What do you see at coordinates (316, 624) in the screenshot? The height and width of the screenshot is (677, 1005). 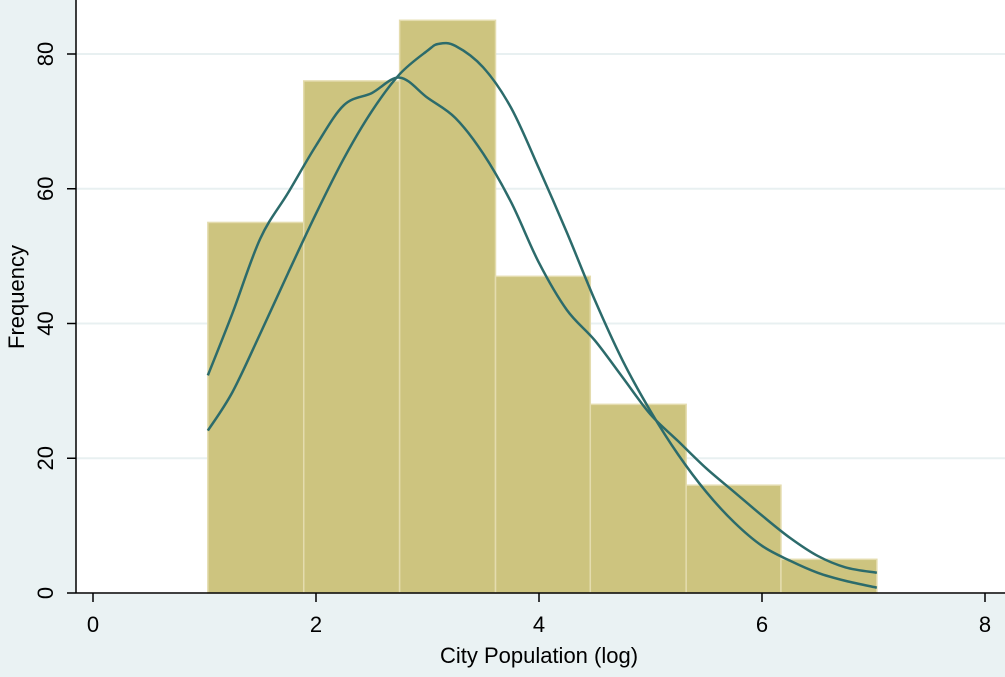 I see `x-tick-label-2: 2` at bounding box center [316, 624].